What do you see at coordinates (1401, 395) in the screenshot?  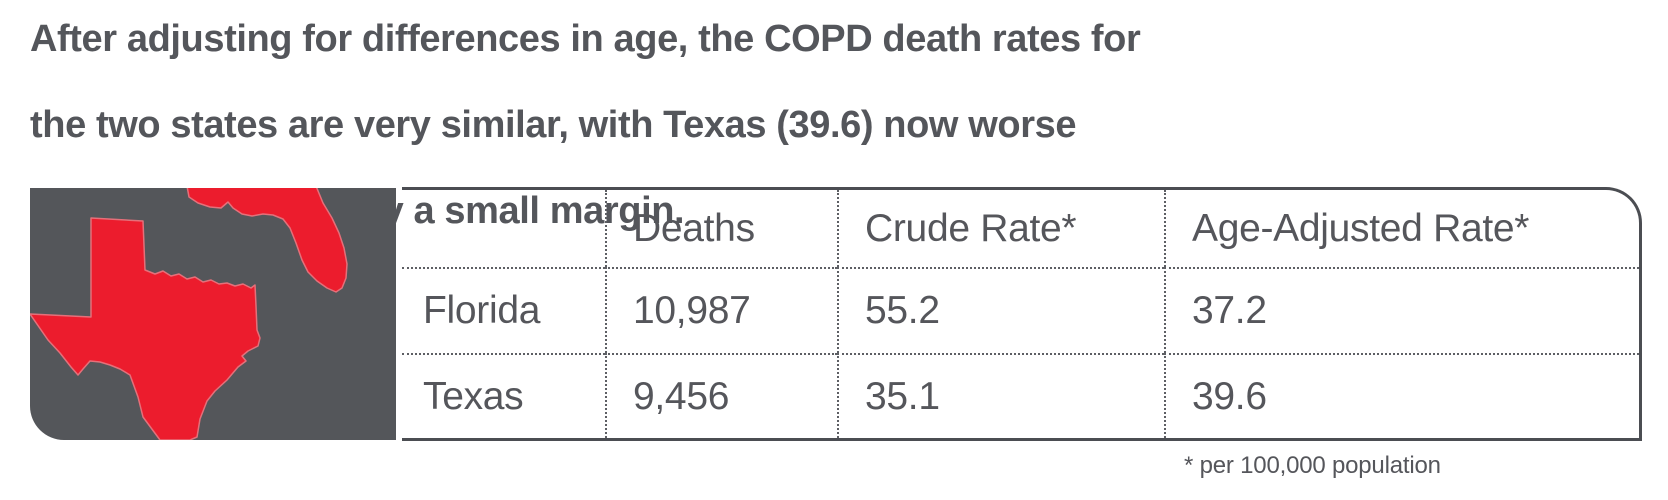 I see `texas-age-adjusted-rate: 39.6` at bounding box center [1401, 395].